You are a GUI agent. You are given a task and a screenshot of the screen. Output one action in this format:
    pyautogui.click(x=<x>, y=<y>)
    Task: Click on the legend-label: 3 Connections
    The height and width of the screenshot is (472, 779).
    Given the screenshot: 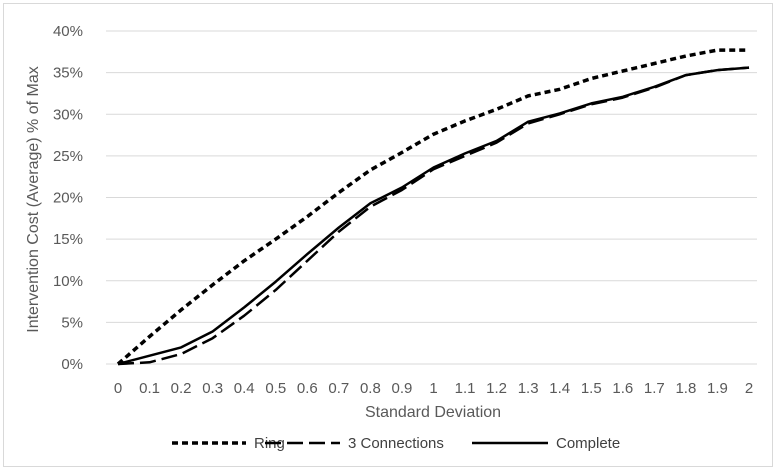 What is the action you would take?
    pyautogui.click(x=396, y=443)
    